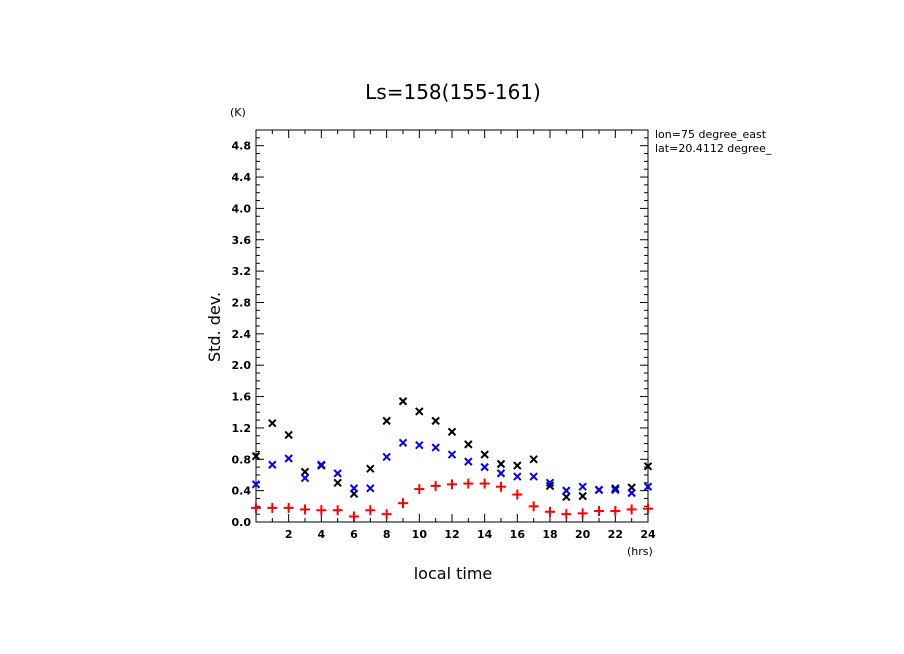 Image resolution: width=904 pixels, height=654 pixels. I want to click on x-tick-label: 8, so click(387, 534).